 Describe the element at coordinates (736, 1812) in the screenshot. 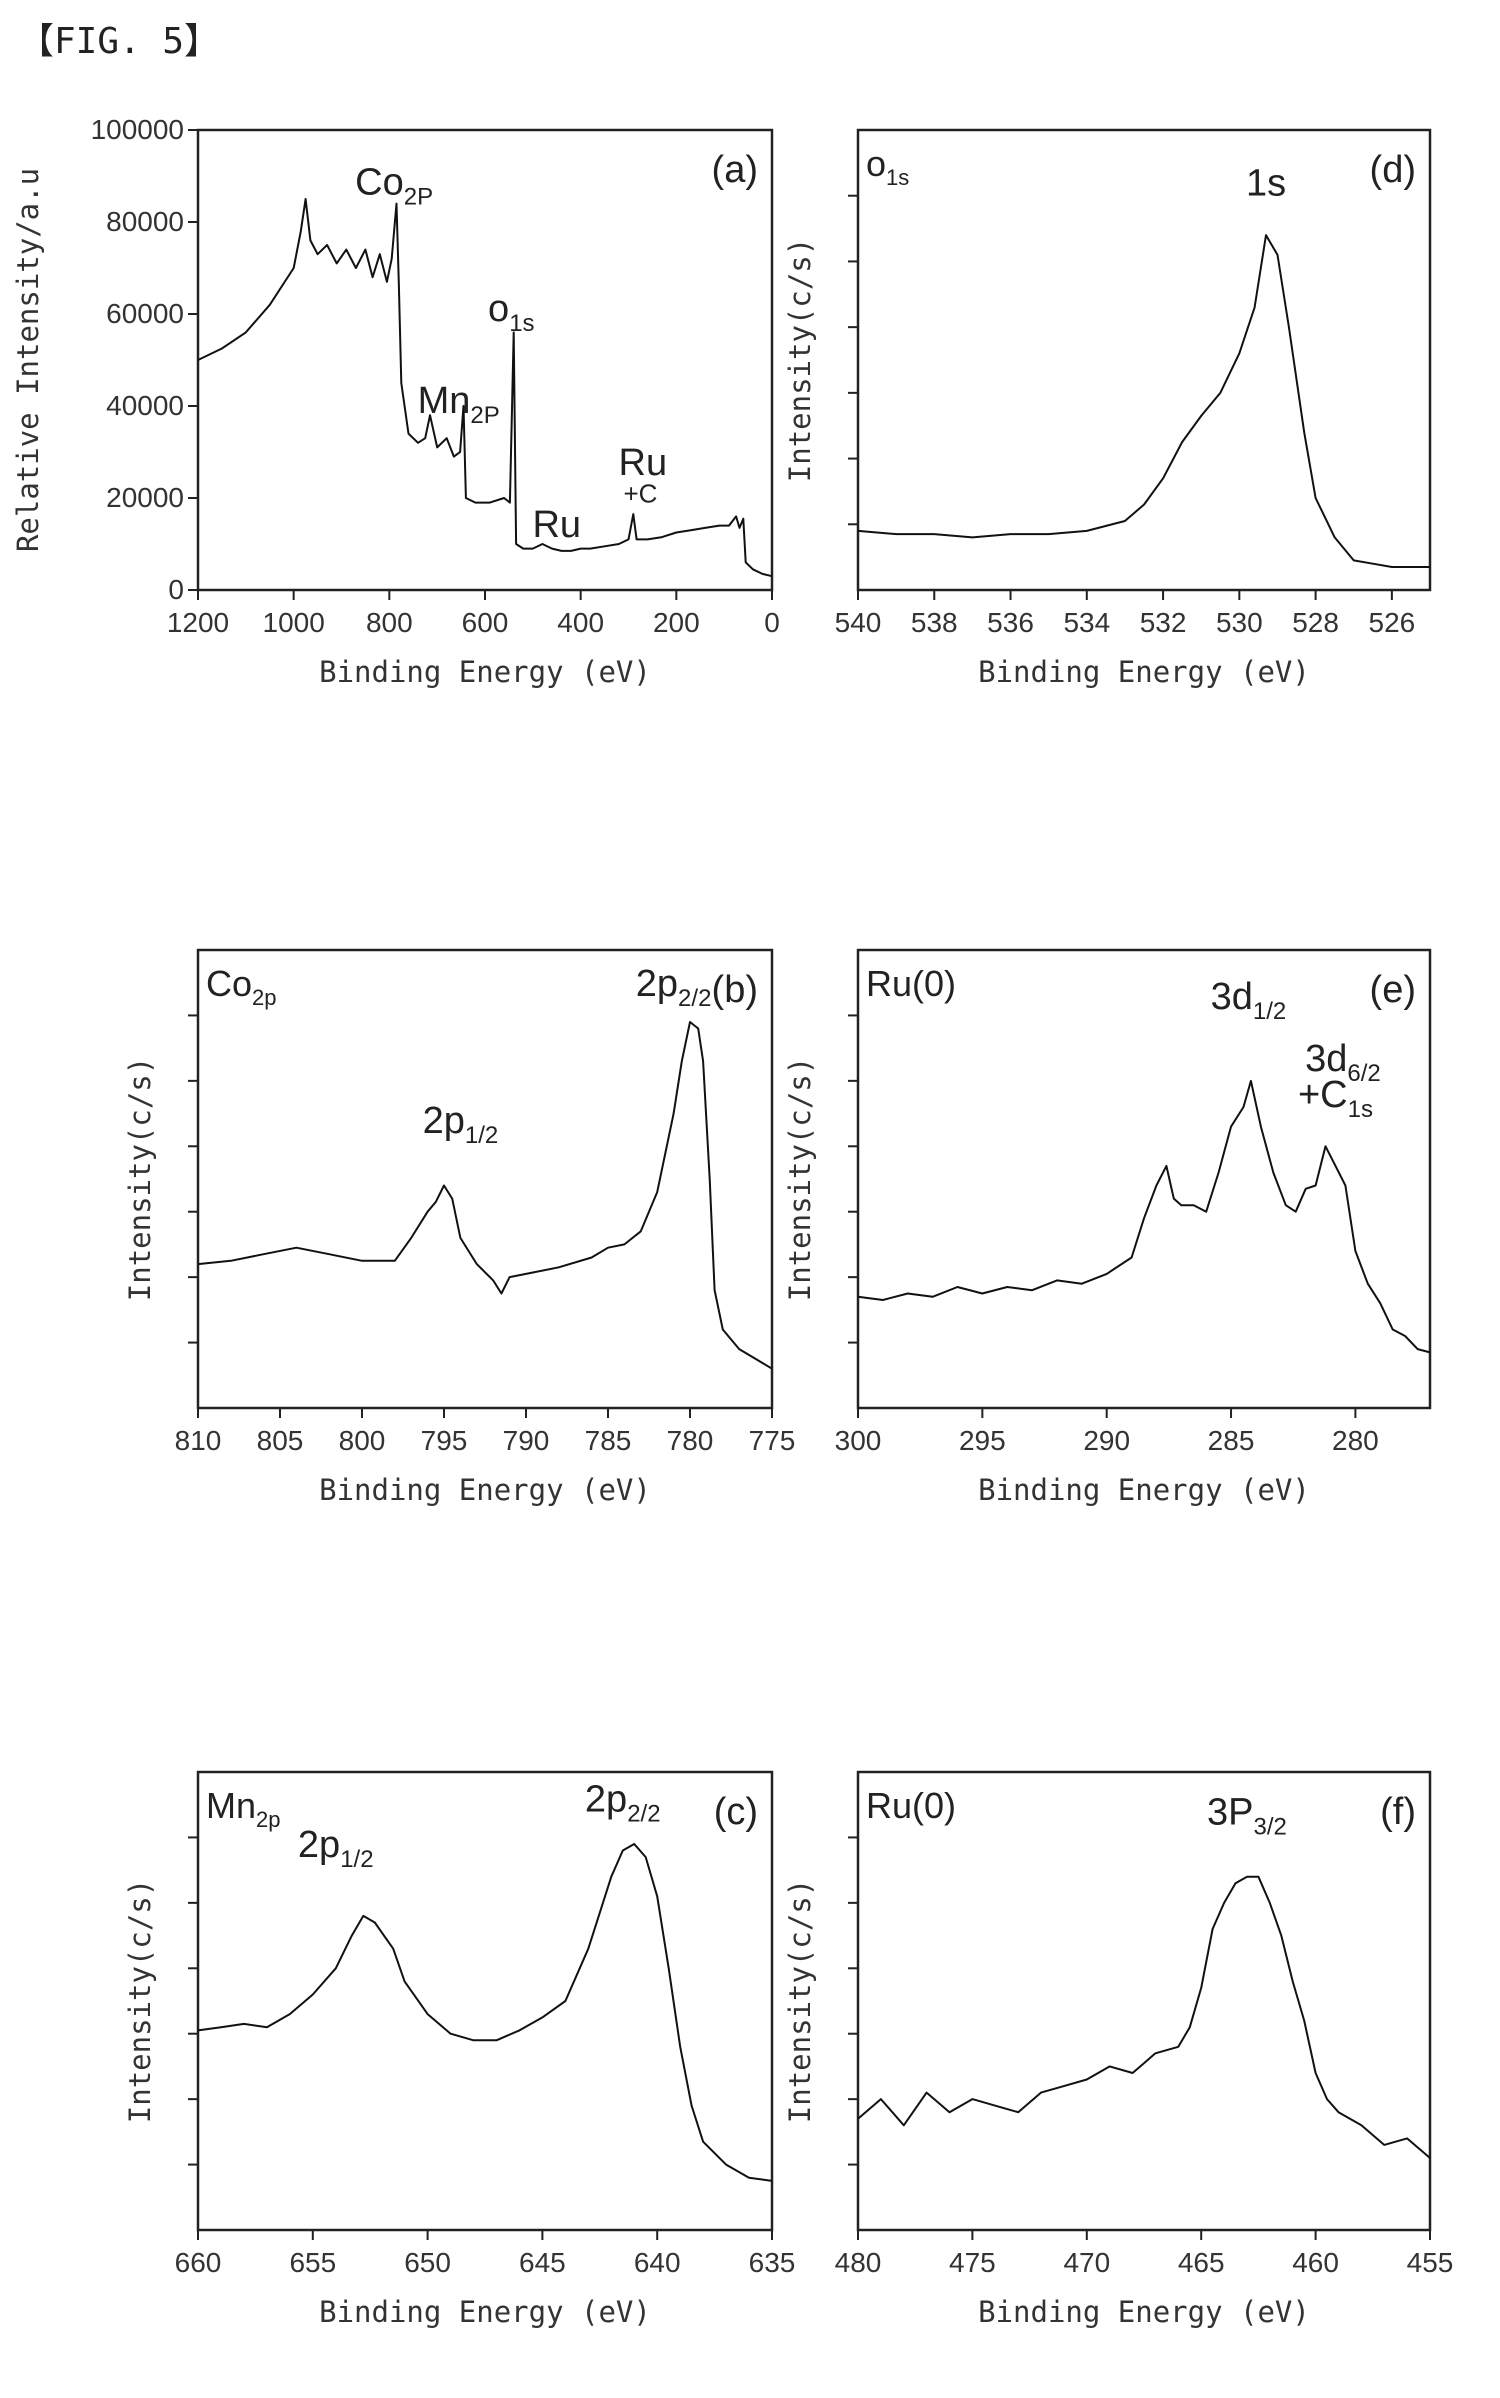

I see `panel-label: (c)` at that location.